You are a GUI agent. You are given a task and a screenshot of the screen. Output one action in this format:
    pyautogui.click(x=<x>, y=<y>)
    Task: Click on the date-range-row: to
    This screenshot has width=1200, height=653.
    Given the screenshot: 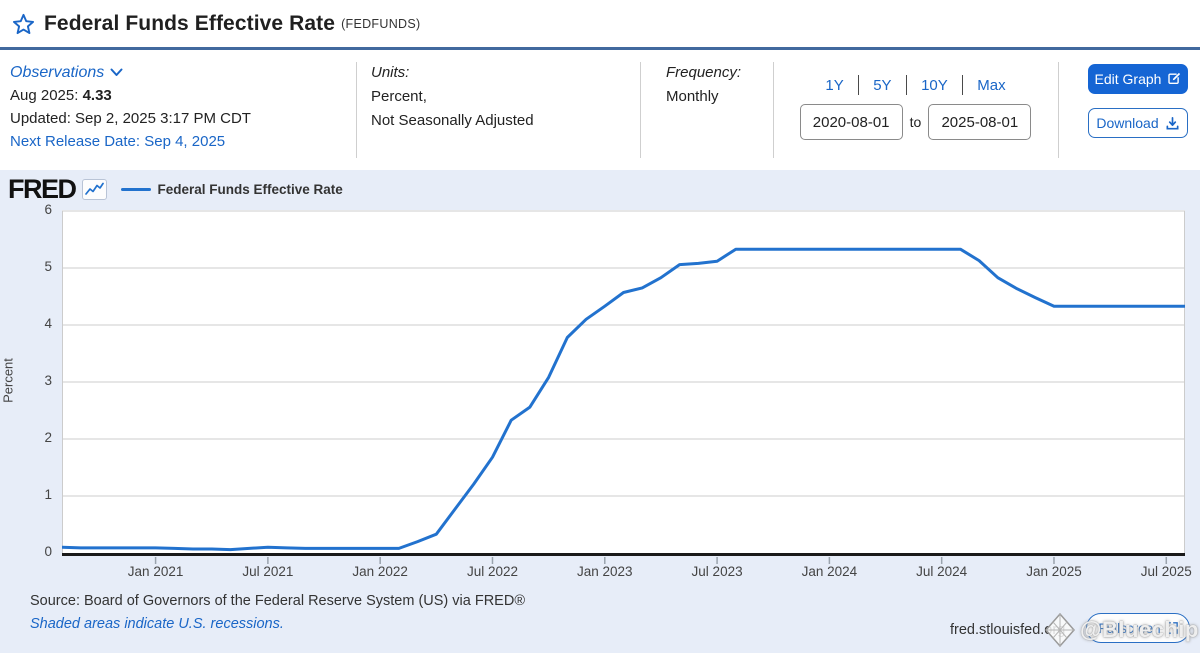 What is the action you would take?
    pyautogui.click(x=915, y=122)
    